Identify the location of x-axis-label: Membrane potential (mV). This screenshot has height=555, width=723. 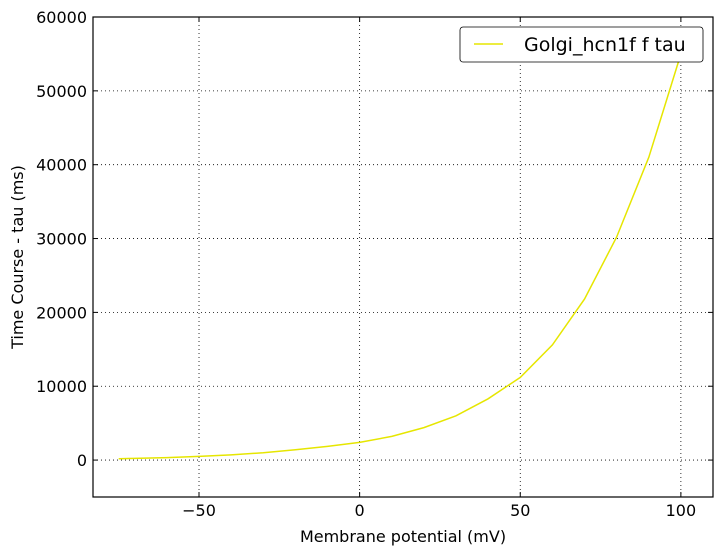
(403, 536).